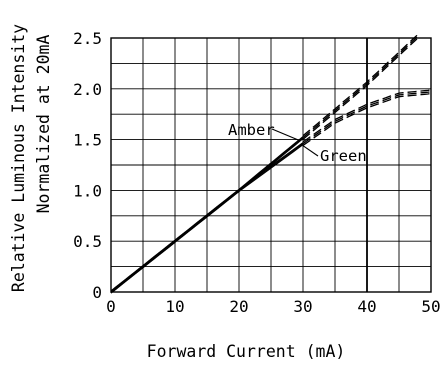 The height and width of the screenshot is (365, 448). Describe the element at coordinates (430, 306) in the screenshot. I see `x-tick-label: 50` at that location.